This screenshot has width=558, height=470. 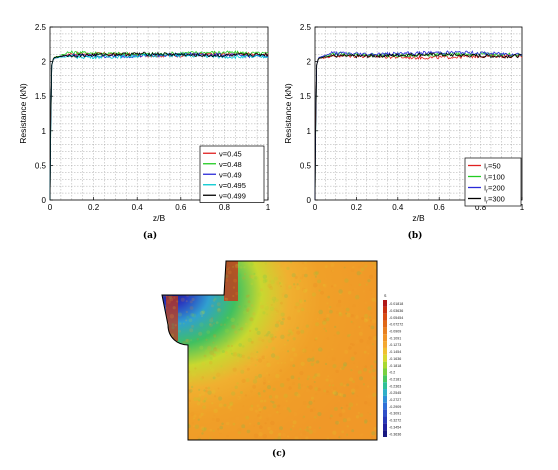 What do you see at coordinates (395, 379) in the screenshot?
I see `contour-legend-label: -0.2181` at bounding box center [395, 379].